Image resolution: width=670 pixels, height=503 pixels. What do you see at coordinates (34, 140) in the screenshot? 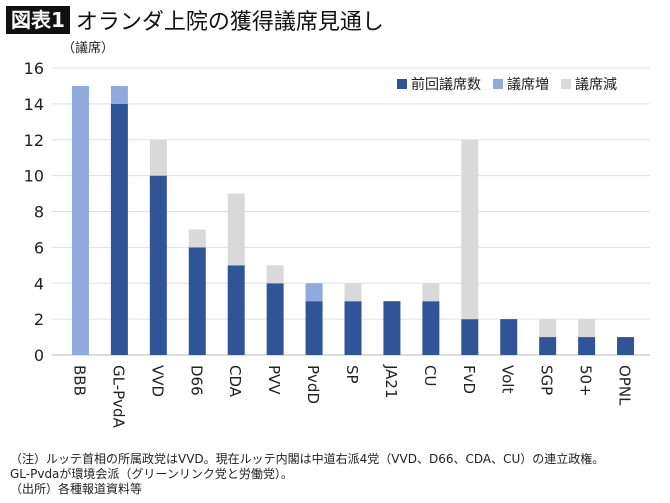
I see `y-tick-label: 12` at bounding box center [34, 140].